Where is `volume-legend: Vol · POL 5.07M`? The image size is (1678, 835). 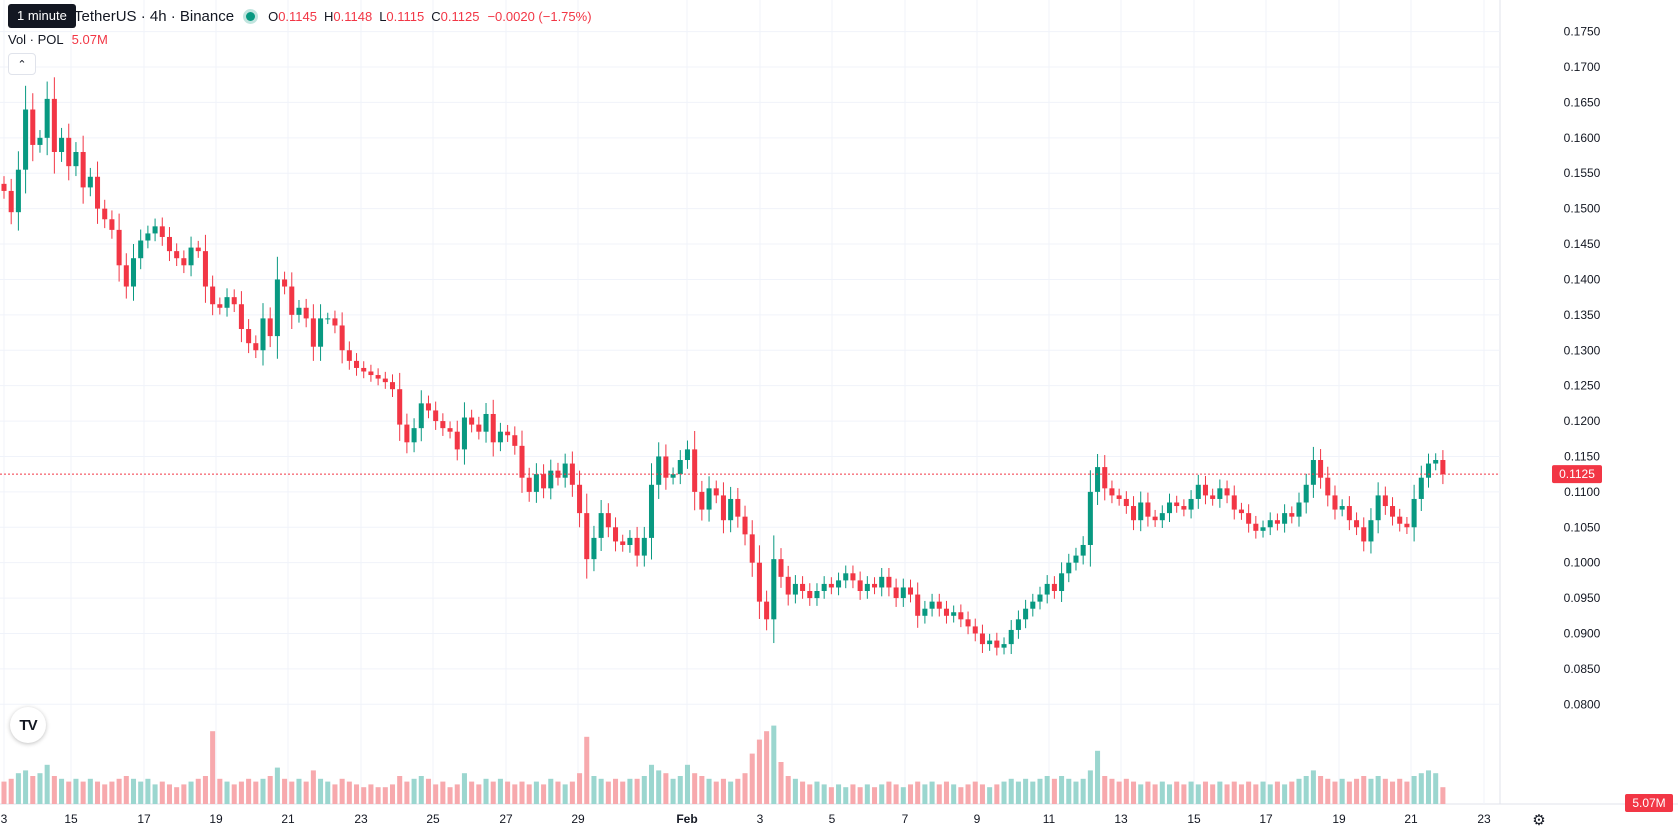
volume-legend: Vol · POL 5.07M is located at coordinates (58, 39).